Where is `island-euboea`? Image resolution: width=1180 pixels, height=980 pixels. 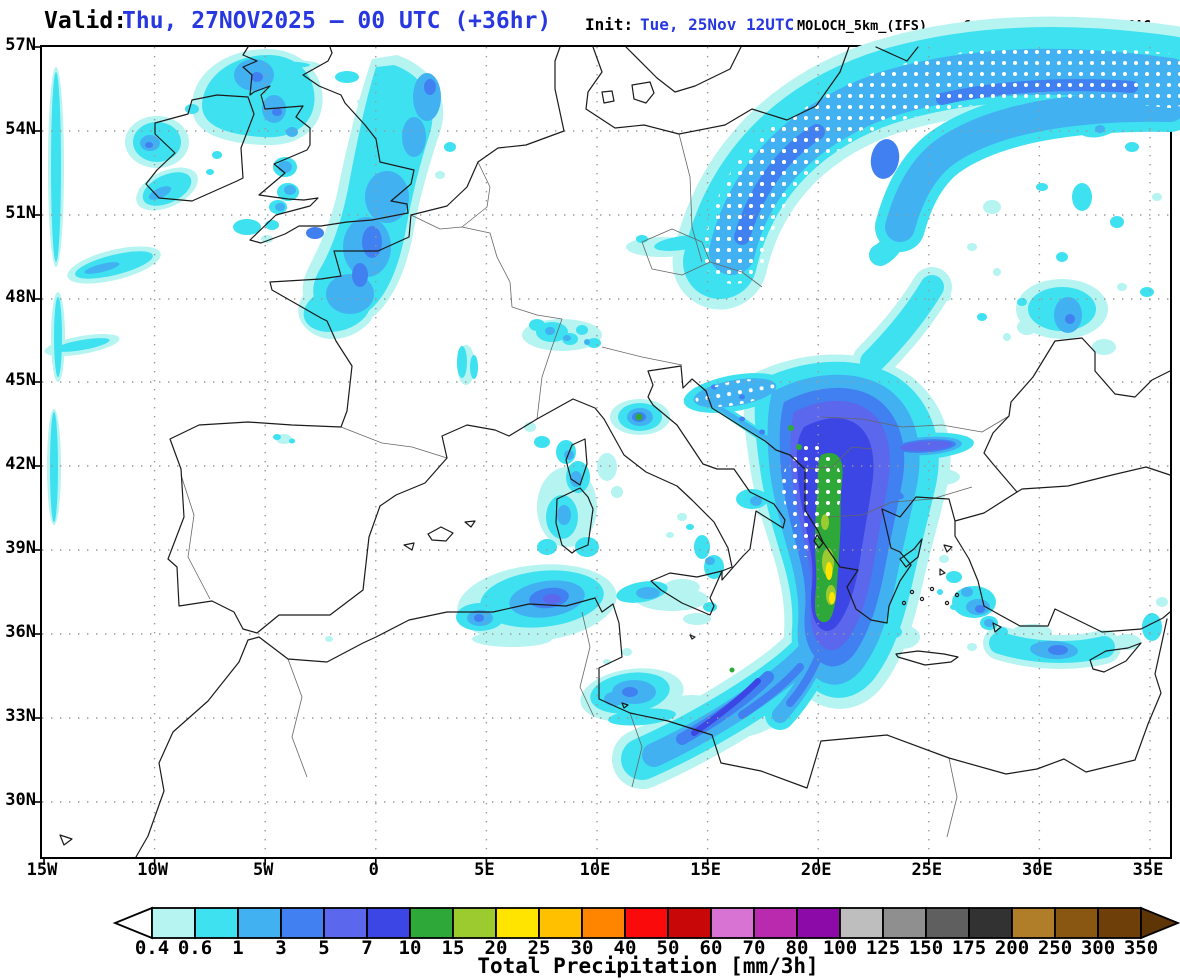
island-euboea is located at coordinates (911, 553).